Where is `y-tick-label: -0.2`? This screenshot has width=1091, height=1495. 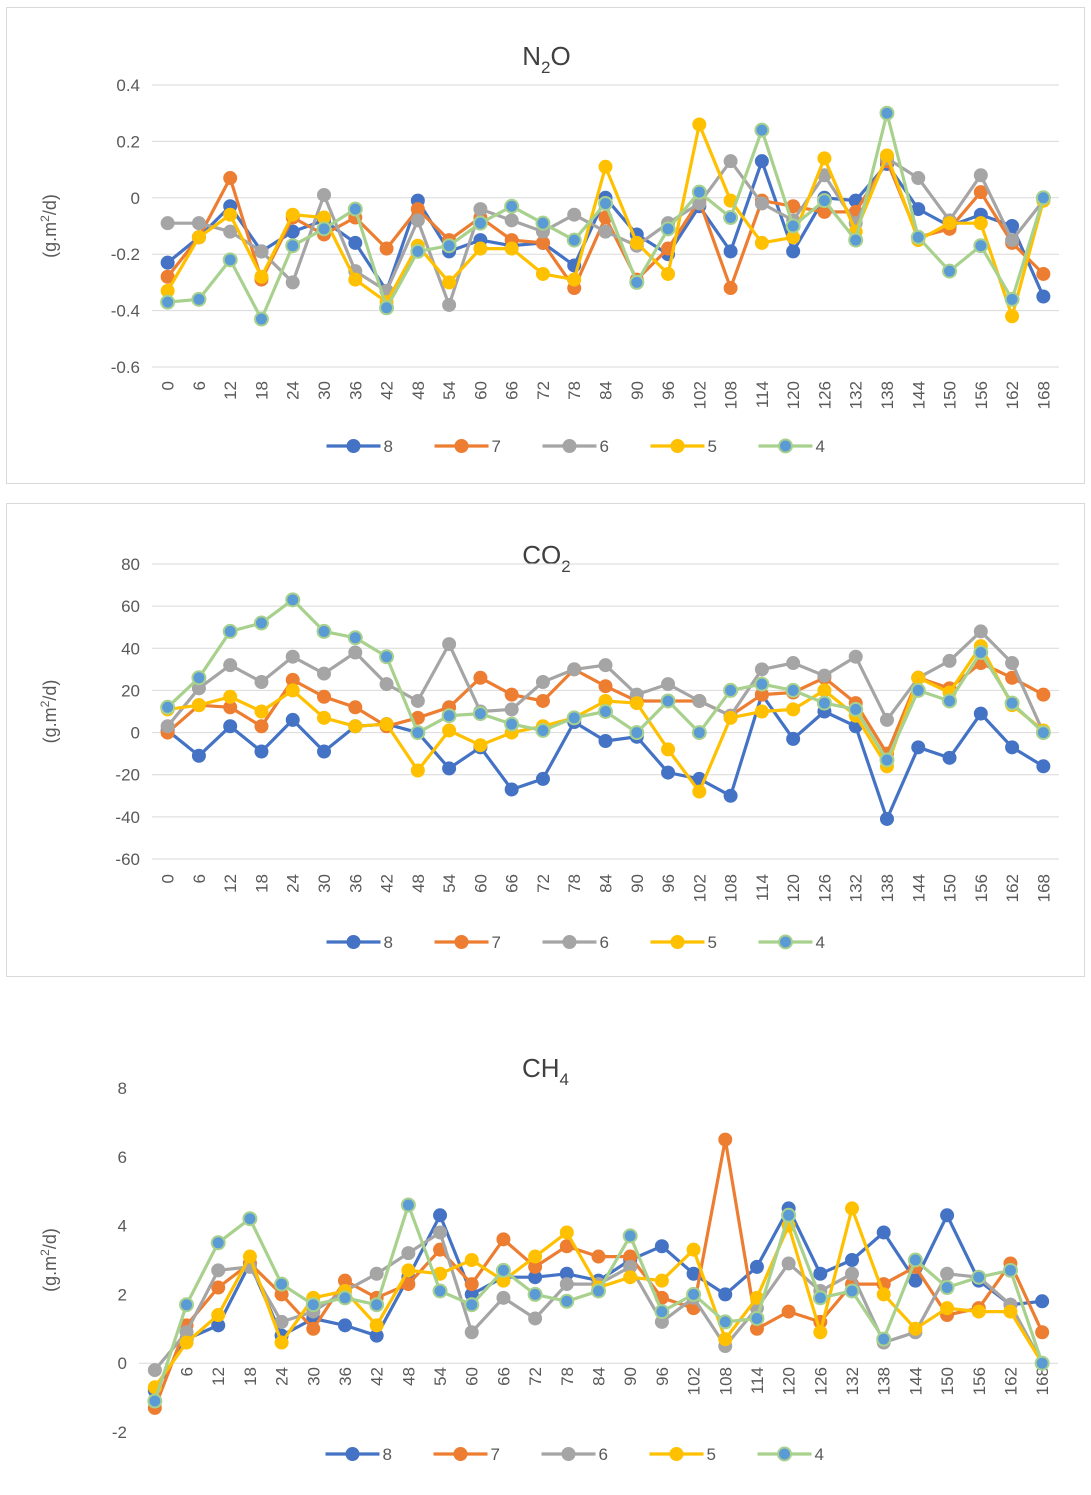
y-tick-label: -0.2 is located at coordinates (125, 254).